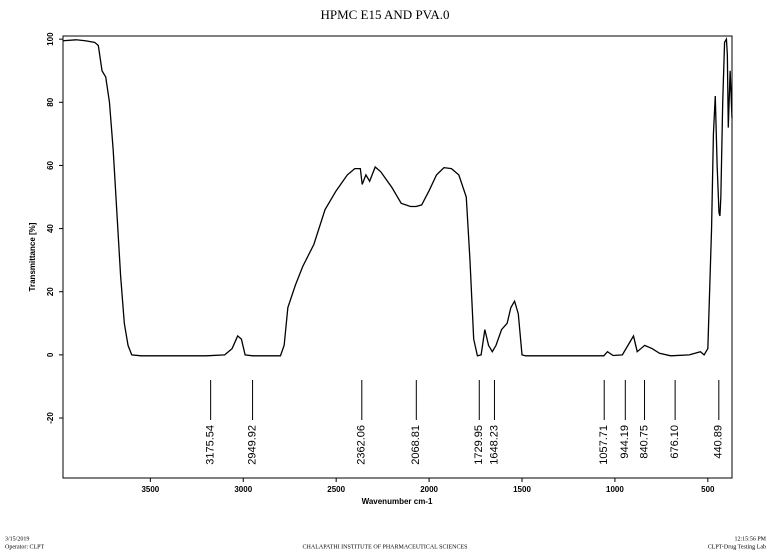  What do you see at coordinates (50, 354) in the screenshot?
I see `y-tick-label: 0` at bounding box center [50, 354].